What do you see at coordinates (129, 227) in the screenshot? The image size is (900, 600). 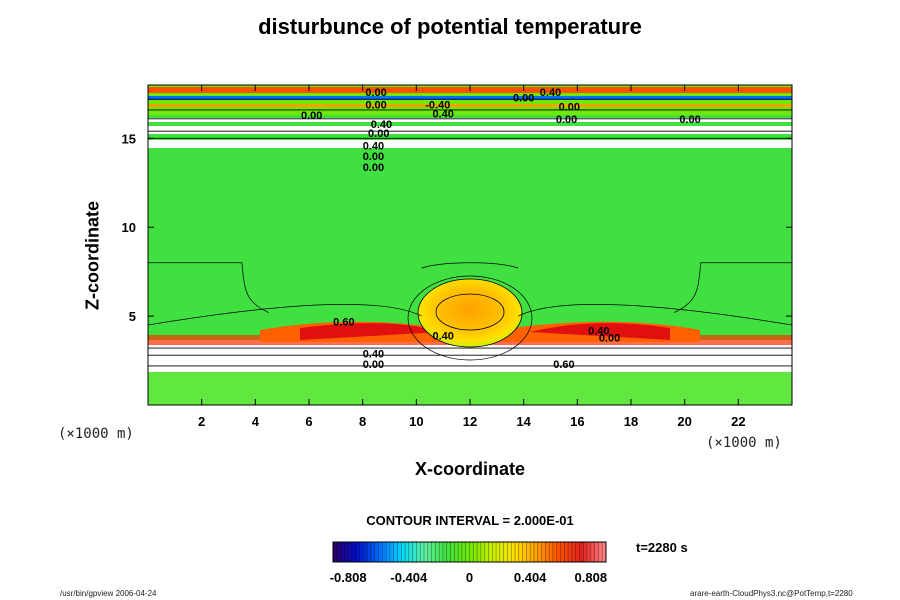 I see `y-tick-label: 10` at bounding box center [129, 227].